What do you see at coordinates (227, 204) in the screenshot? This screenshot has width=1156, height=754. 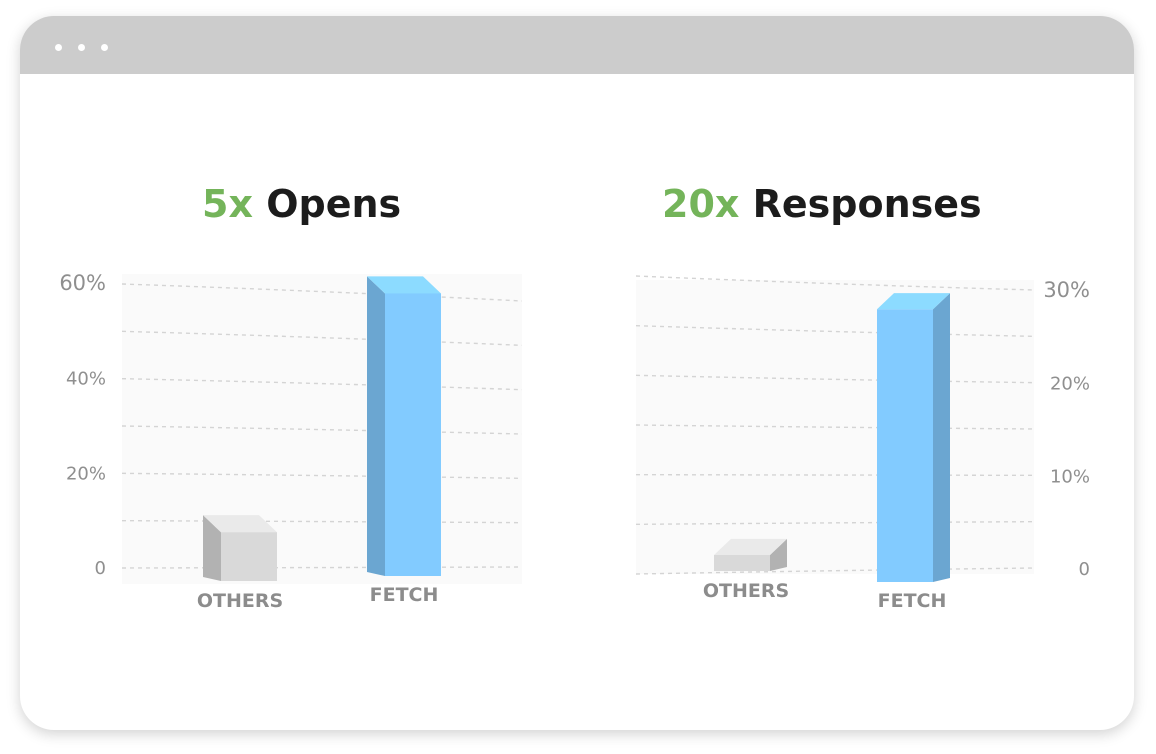 I see `title-multiplier: 5x` at bounding box center [227, 204].